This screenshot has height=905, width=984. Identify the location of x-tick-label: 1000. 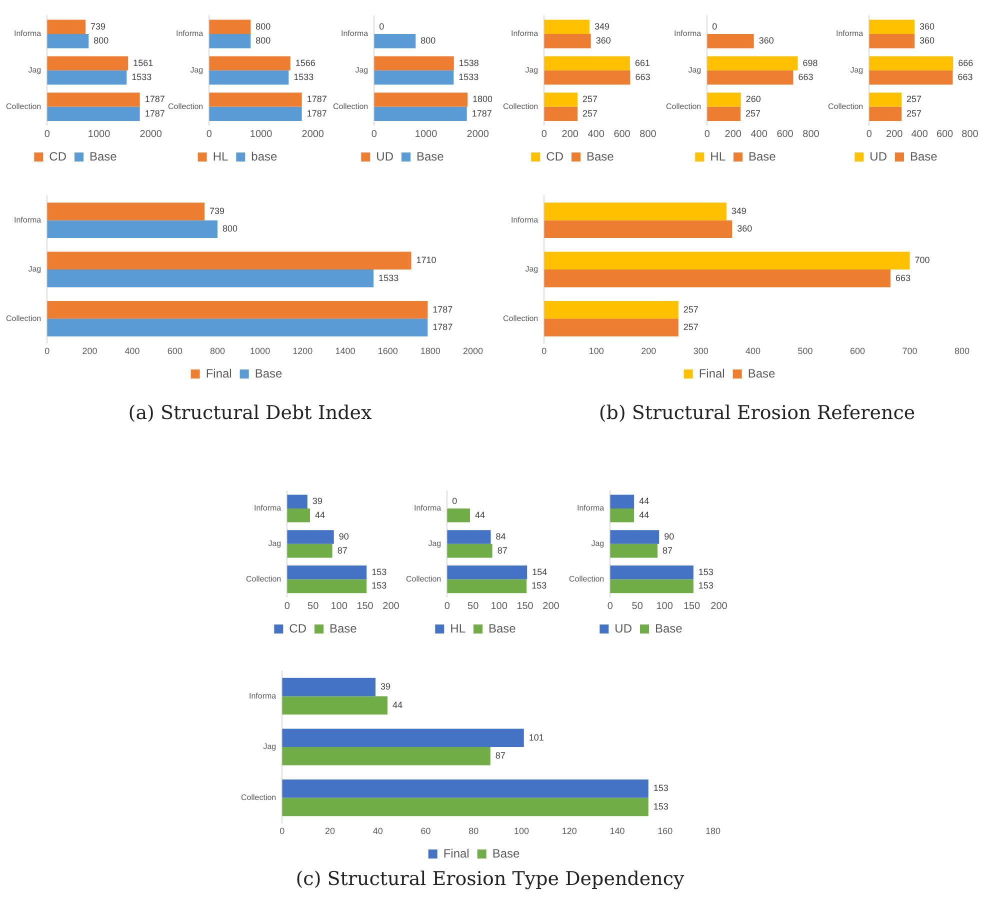
(426, 134).